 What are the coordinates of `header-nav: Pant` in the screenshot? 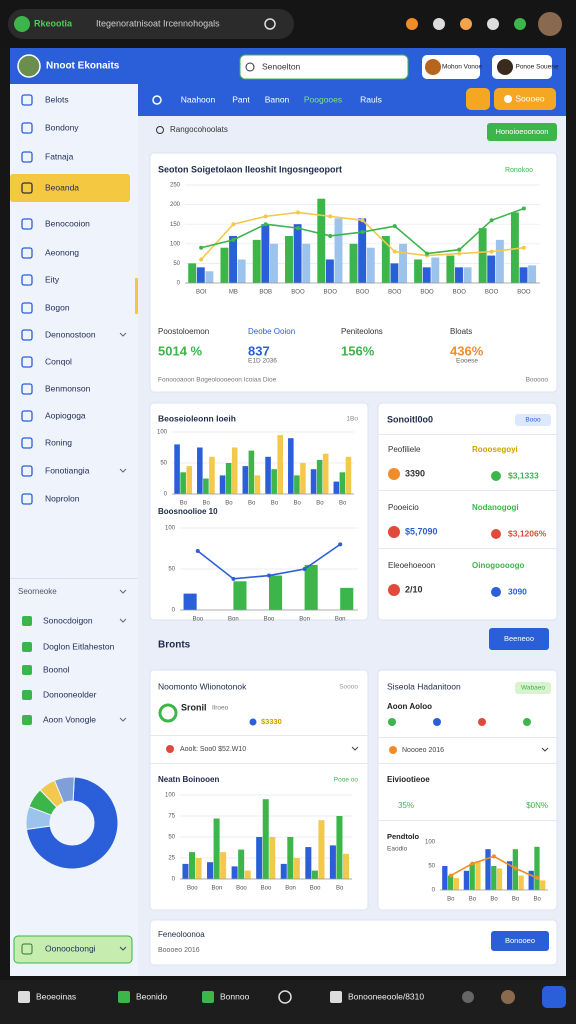 It's located at (241, 99).